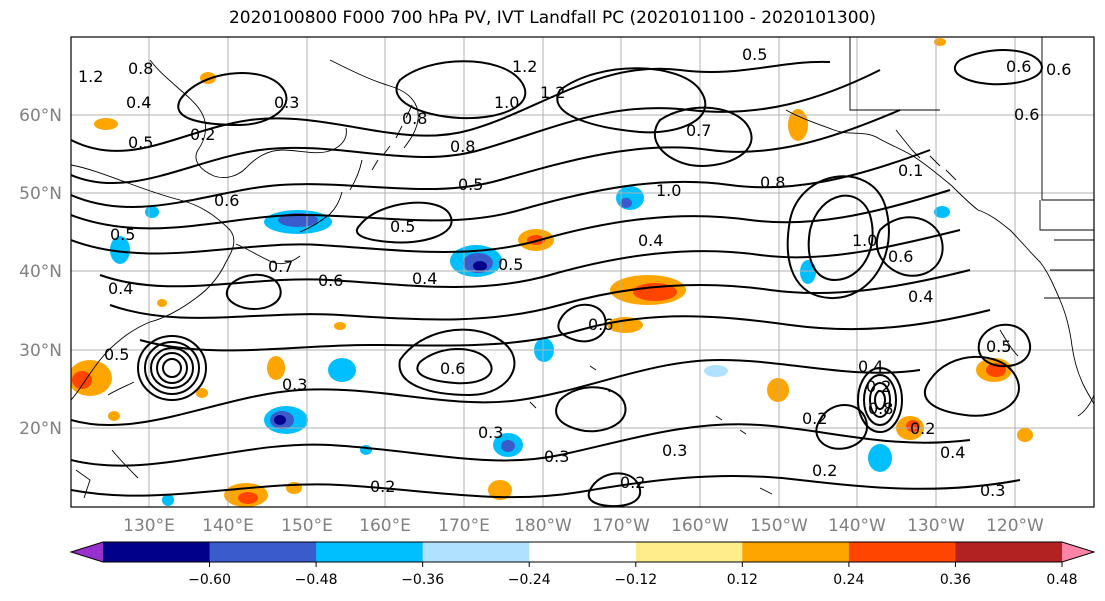 The height and width of the screenshot is (601, 1105). What do you see at coordinates (40, 429) in the screenshot?
I see `lat-label: 20°N` at bounding box center [40, 429].